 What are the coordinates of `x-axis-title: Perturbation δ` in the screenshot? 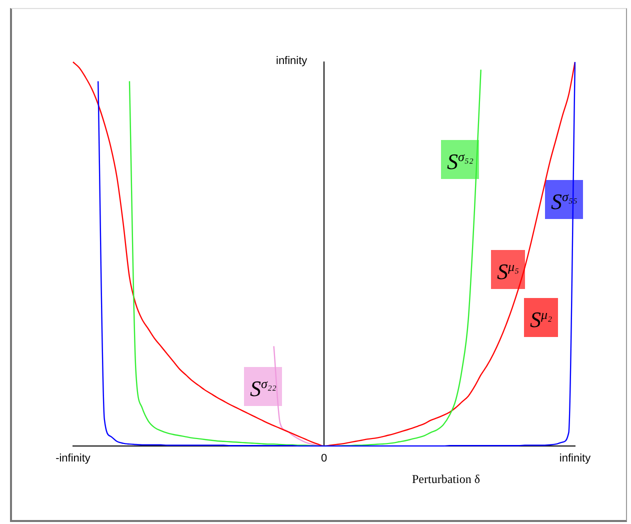 It's located at (446, 479).